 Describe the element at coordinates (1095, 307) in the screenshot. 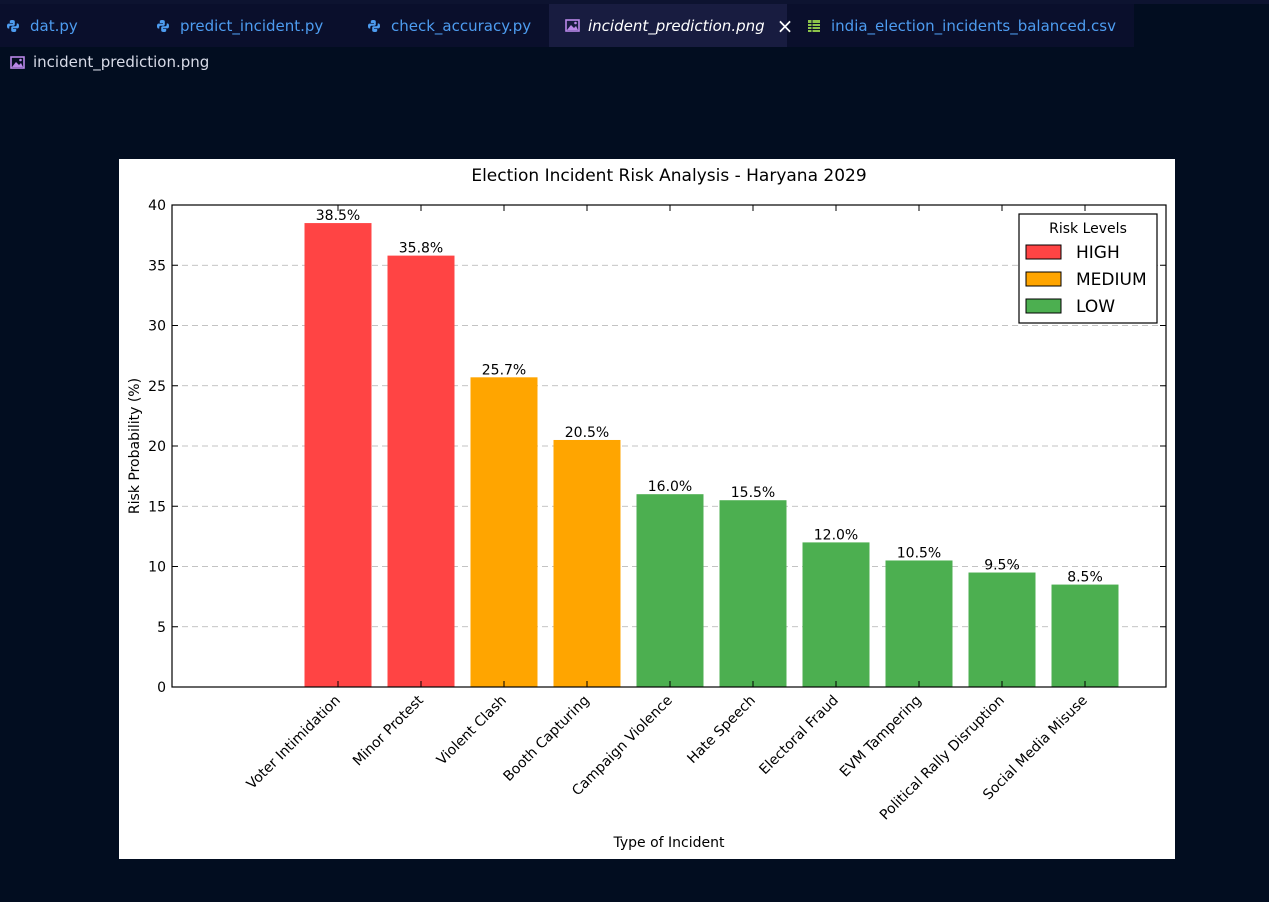

I see `legend-label: LOW` at that location.